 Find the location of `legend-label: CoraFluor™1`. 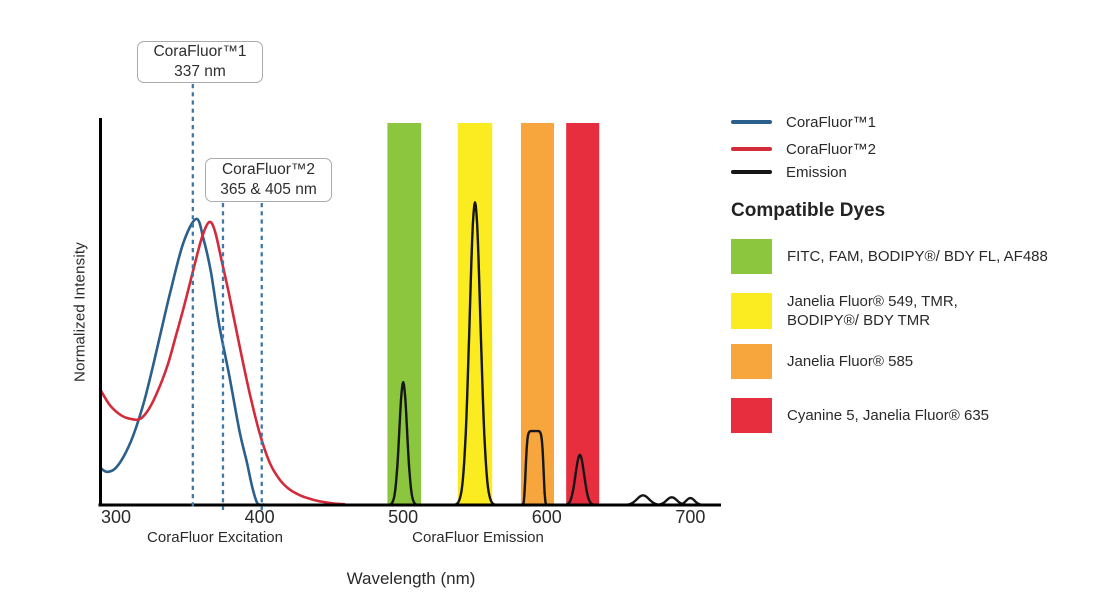

legend-label: CoraFluor™1 is located at coordinates (831, 122).